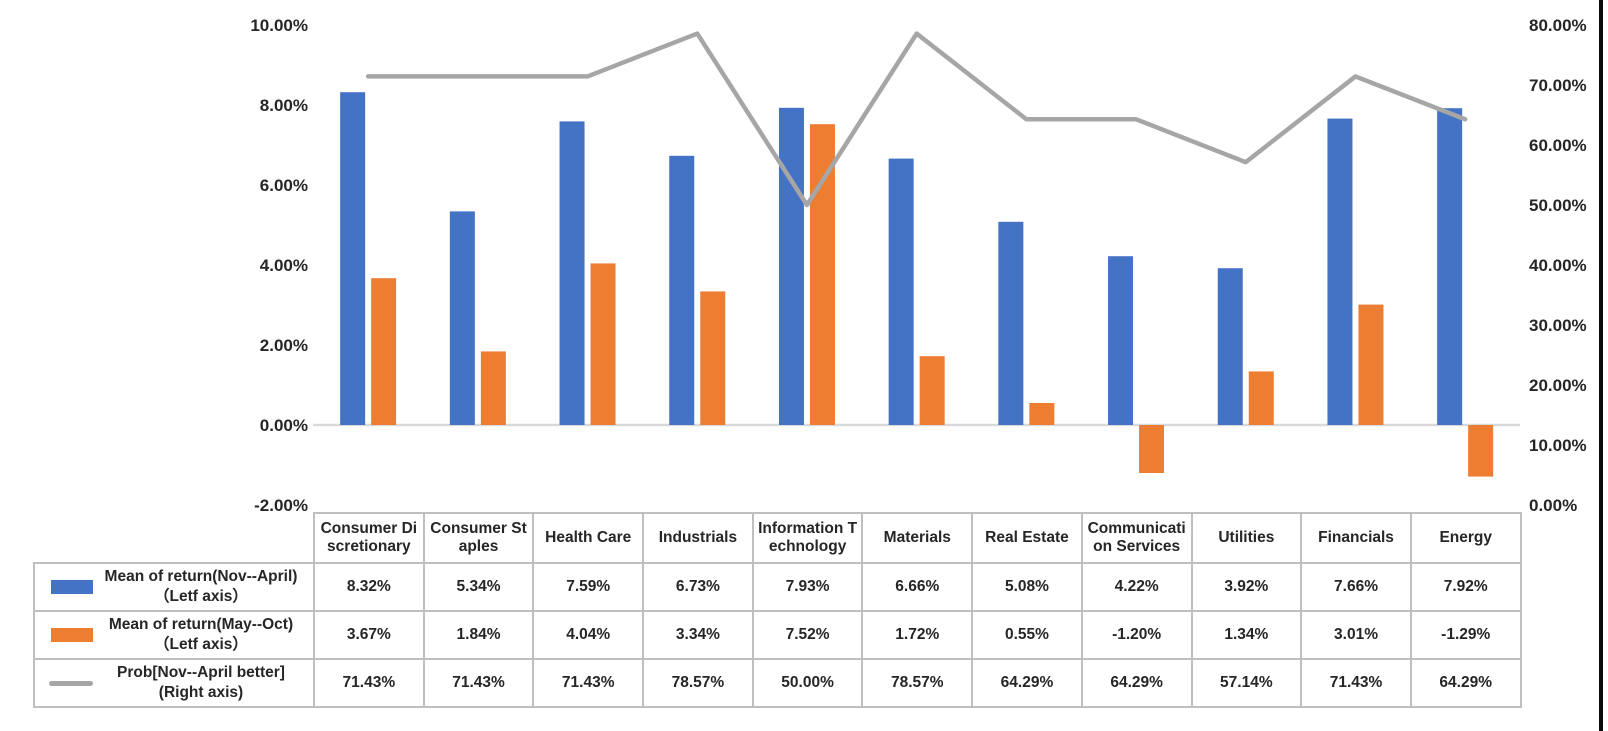 The width and height of the screenshot is (1608, 731). Describe the element at coordinates (201, 692) in the screenshot. I see `series-axis-note: (Right axis)` at that location.